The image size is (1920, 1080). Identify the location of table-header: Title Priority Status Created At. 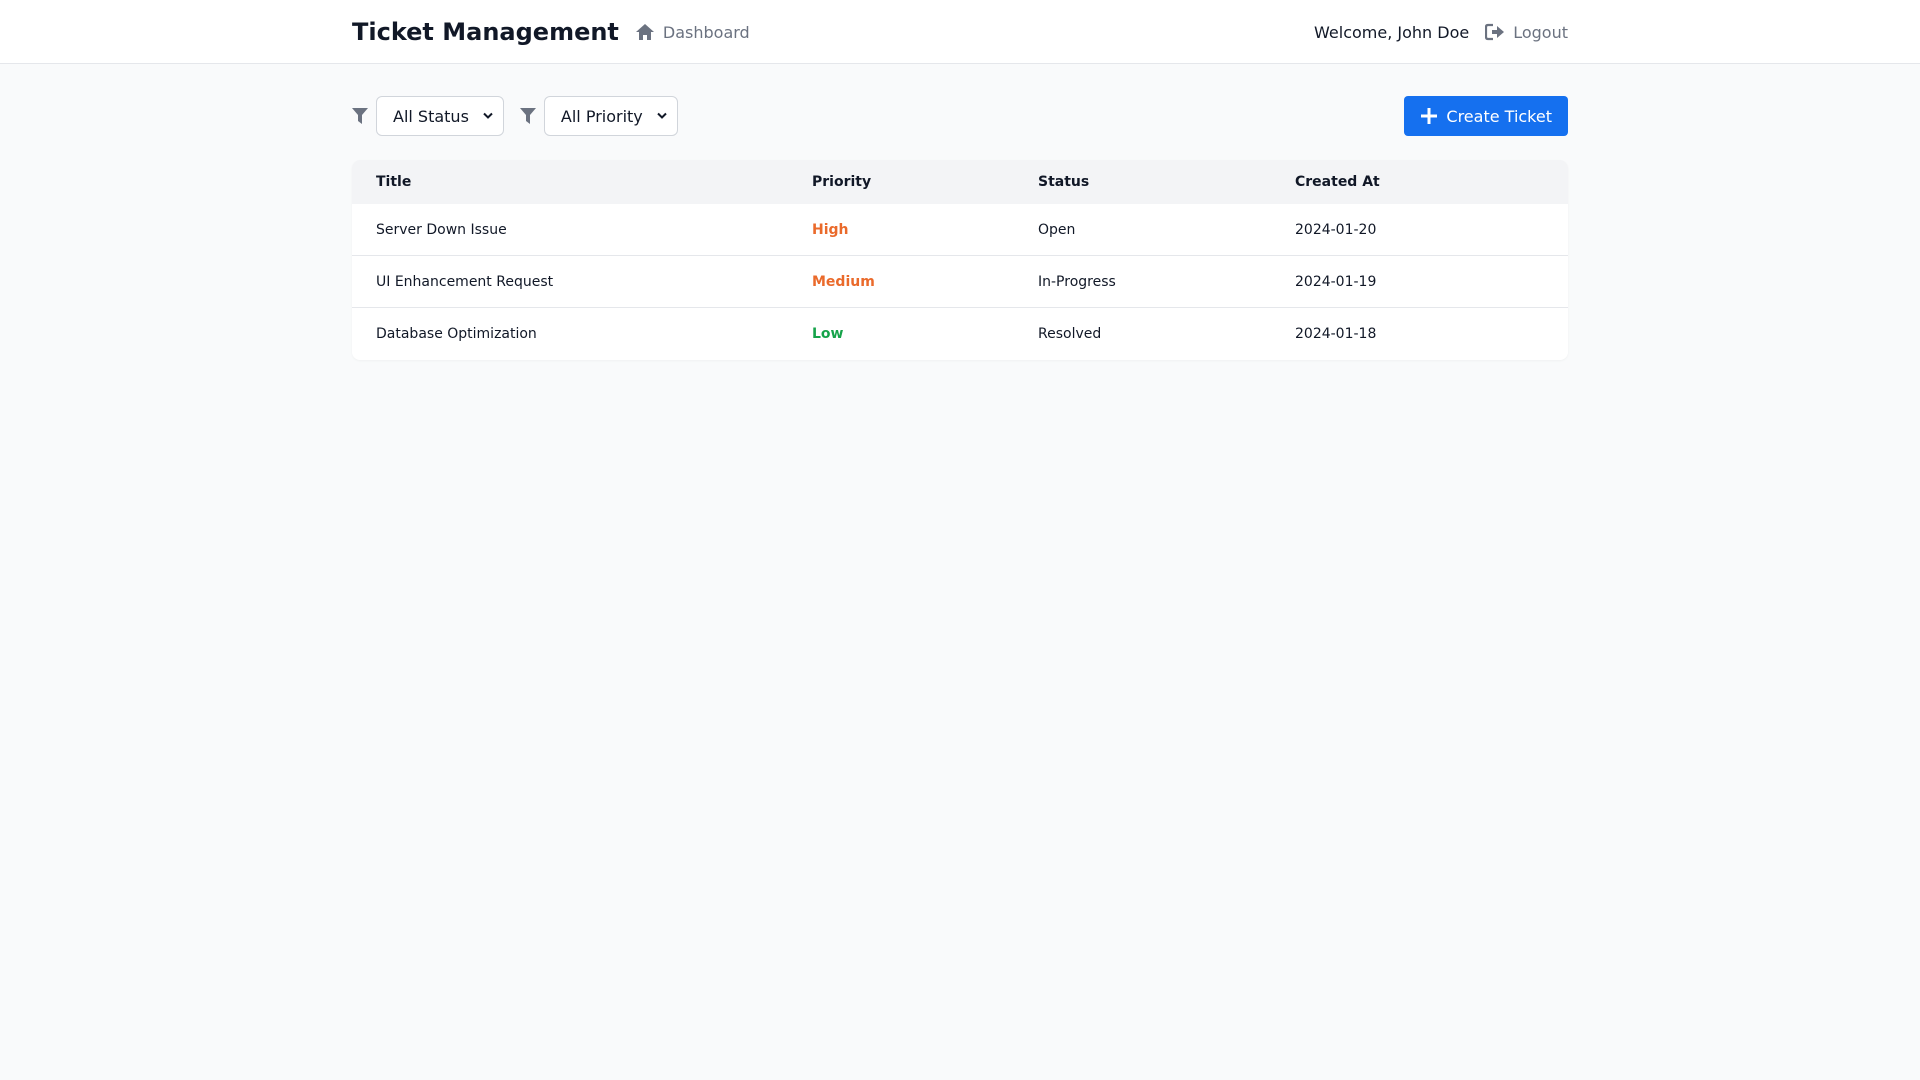
(960, 182).